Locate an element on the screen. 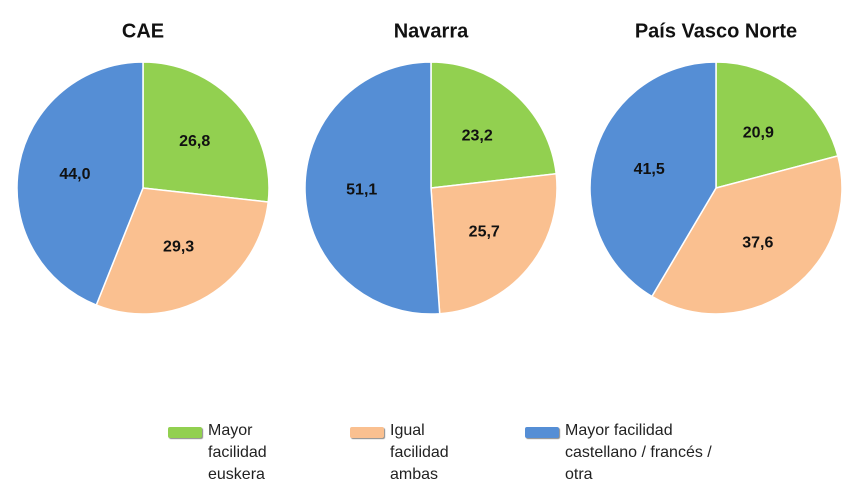 The height and width of the screenshot is (491, 842). data-label: 44,0 is located at coordinates (74, 174).